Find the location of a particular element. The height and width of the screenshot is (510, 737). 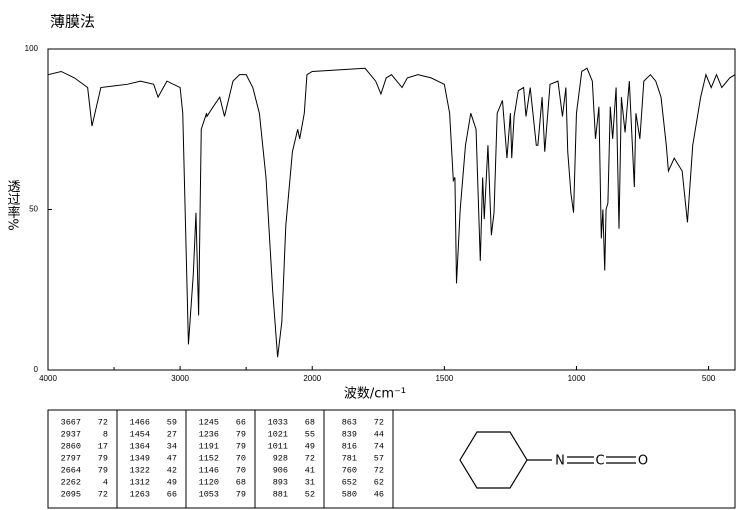

peak-transmittance: 44 is located at coordinates (379, 434).